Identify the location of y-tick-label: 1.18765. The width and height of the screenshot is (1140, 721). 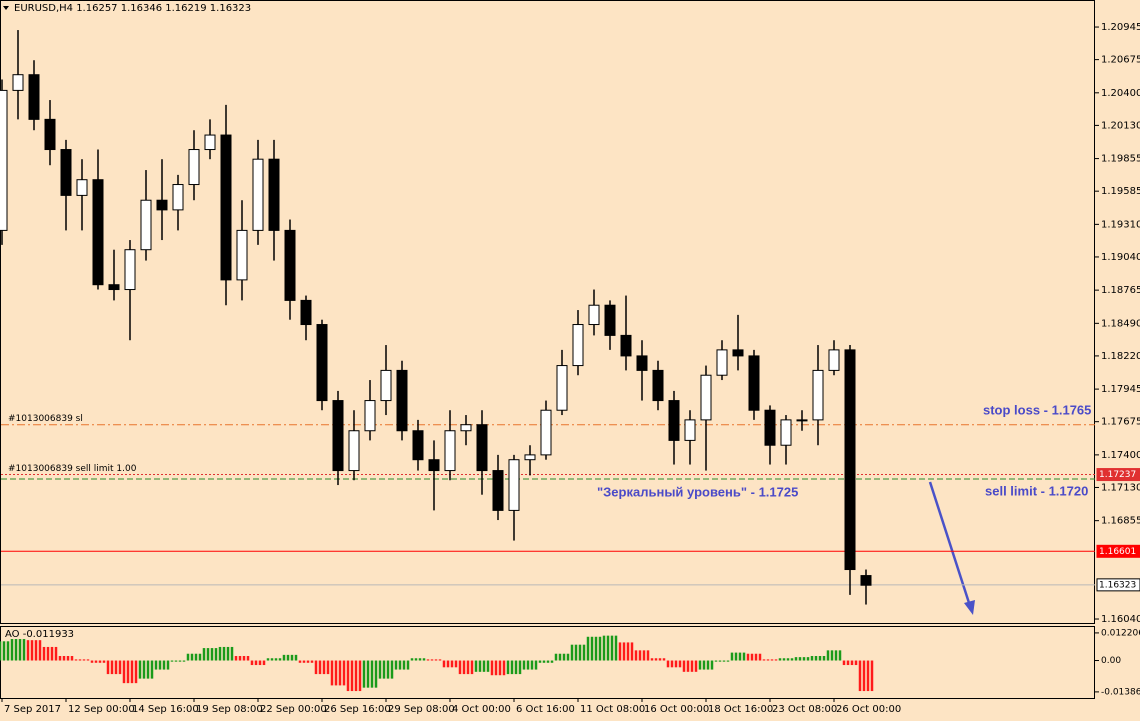
(1120, 290).